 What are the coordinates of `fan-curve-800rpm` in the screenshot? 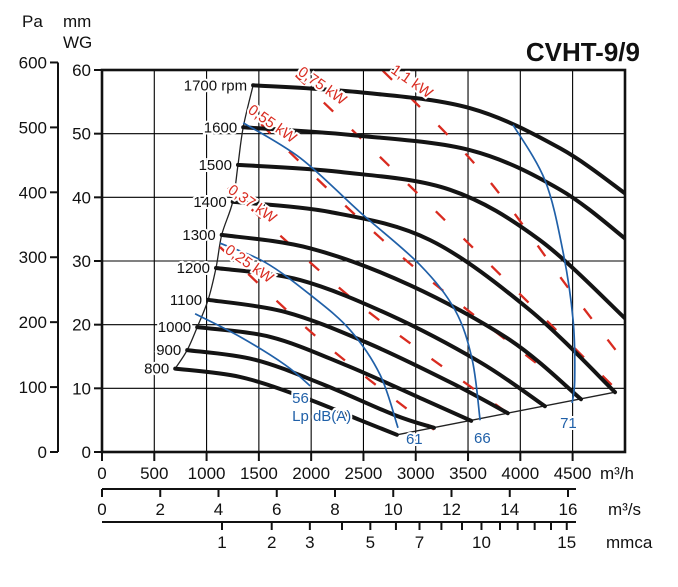 It's located at (286, 401).